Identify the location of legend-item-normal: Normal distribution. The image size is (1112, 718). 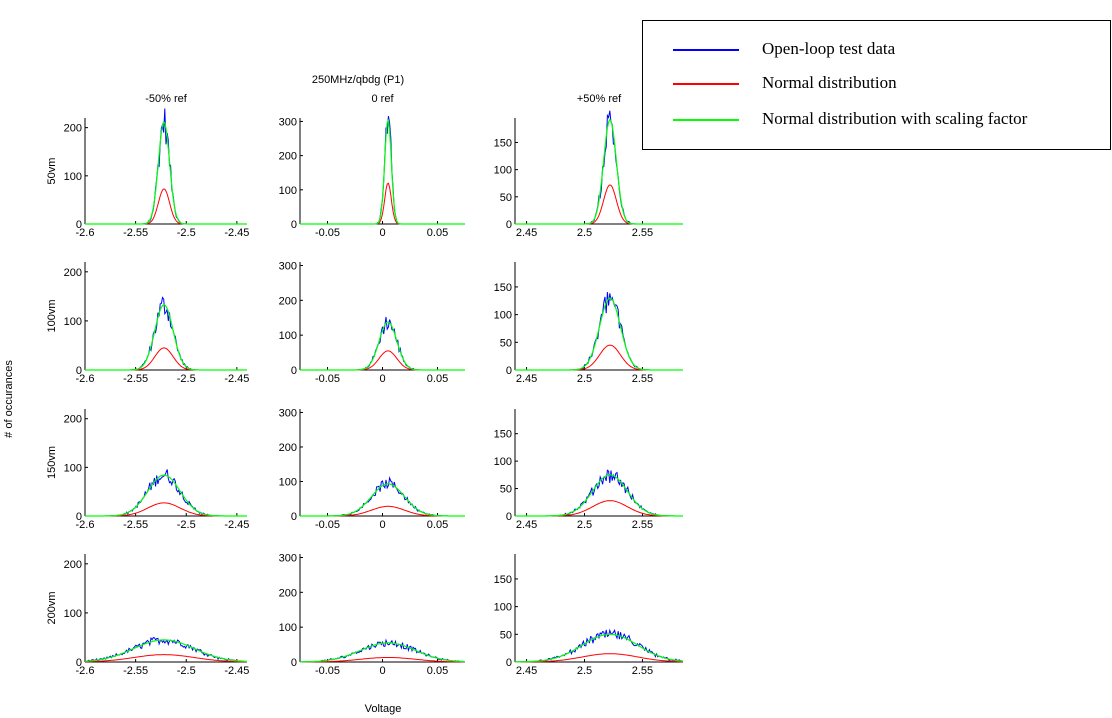
(876, 84).